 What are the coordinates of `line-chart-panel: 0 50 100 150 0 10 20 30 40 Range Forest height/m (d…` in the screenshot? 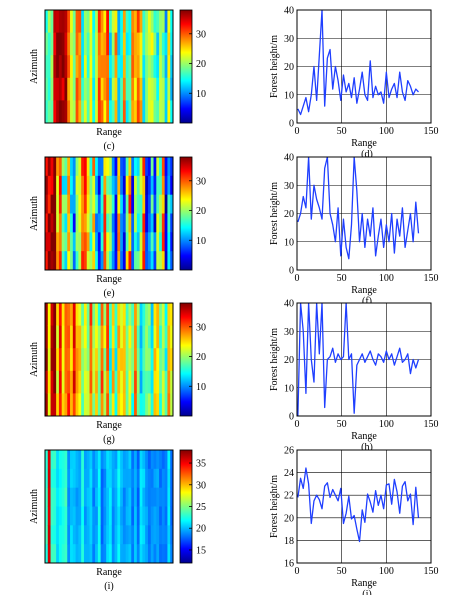 It's located at (354, 83).